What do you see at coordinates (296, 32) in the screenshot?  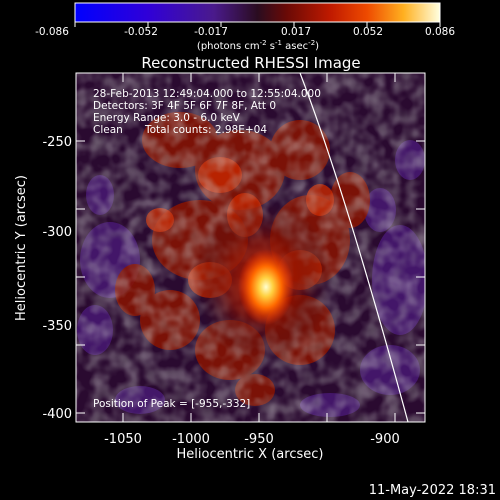 I see `colorbar-tick-label: 0.017` at bounding box center [296, 32].